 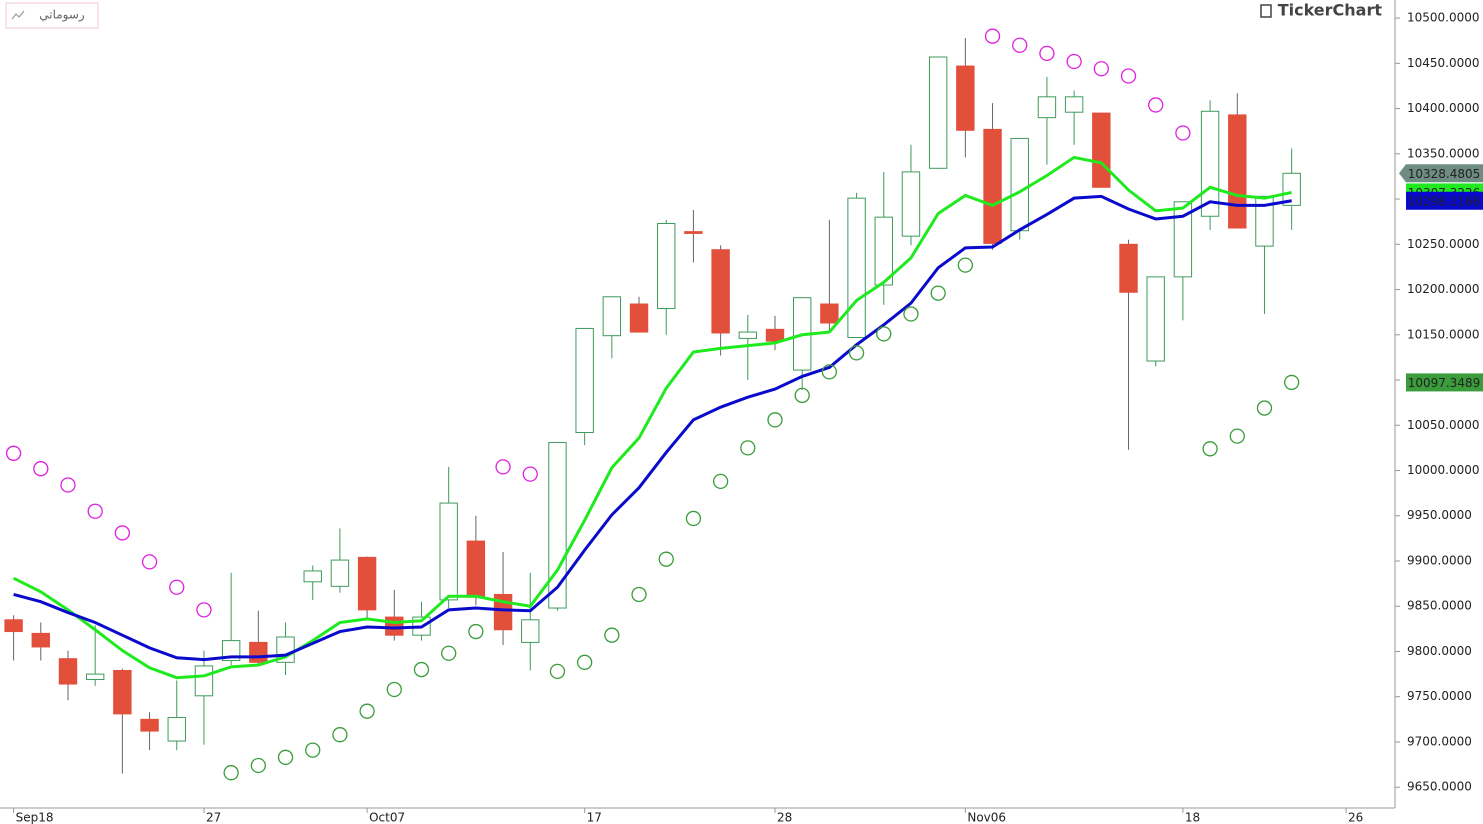 I want to click on tab-button, so click(x=52, y=15).